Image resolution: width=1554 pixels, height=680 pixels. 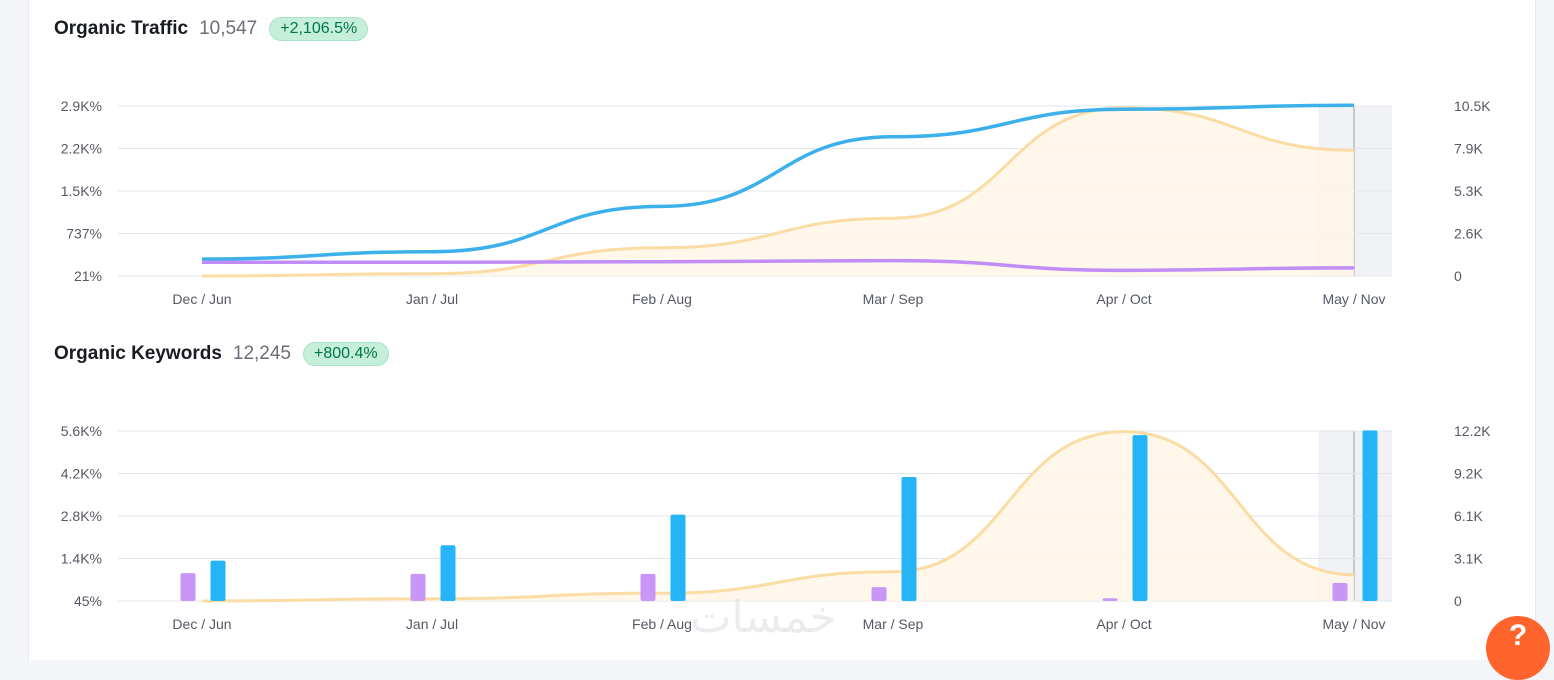 I want to click on organic-traffic-value: 10,547, so click(x=228, y=28).